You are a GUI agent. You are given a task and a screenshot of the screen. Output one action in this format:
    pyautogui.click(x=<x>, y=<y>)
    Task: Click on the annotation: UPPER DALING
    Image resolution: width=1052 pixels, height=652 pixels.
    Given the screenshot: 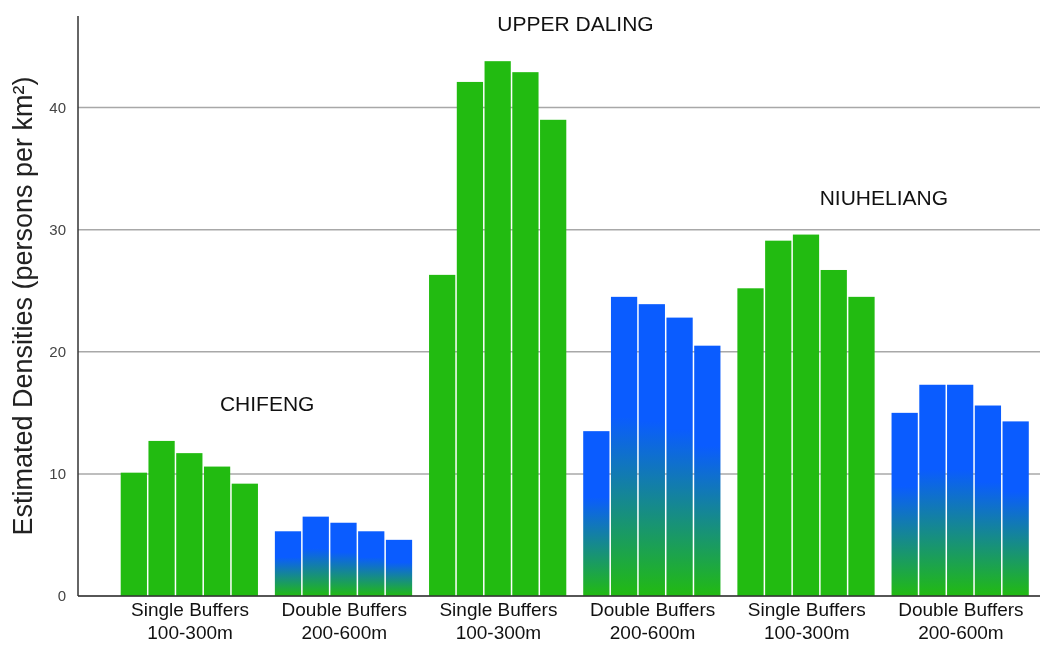 What is the action you would take?
    pyautogui.click(x=575, y=24)
    